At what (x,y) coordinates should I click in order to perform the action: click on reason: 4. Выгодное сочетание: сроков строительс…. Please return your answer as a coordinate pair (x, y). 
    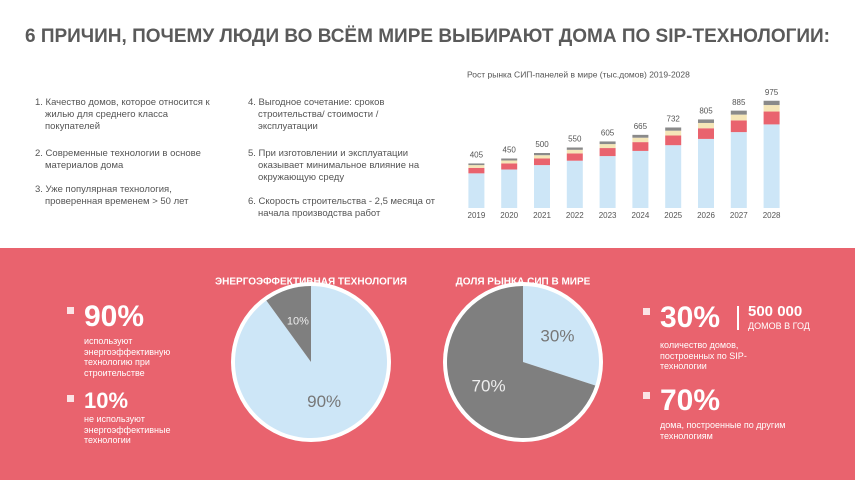
    Looking at the image, I should click on (316, 114).